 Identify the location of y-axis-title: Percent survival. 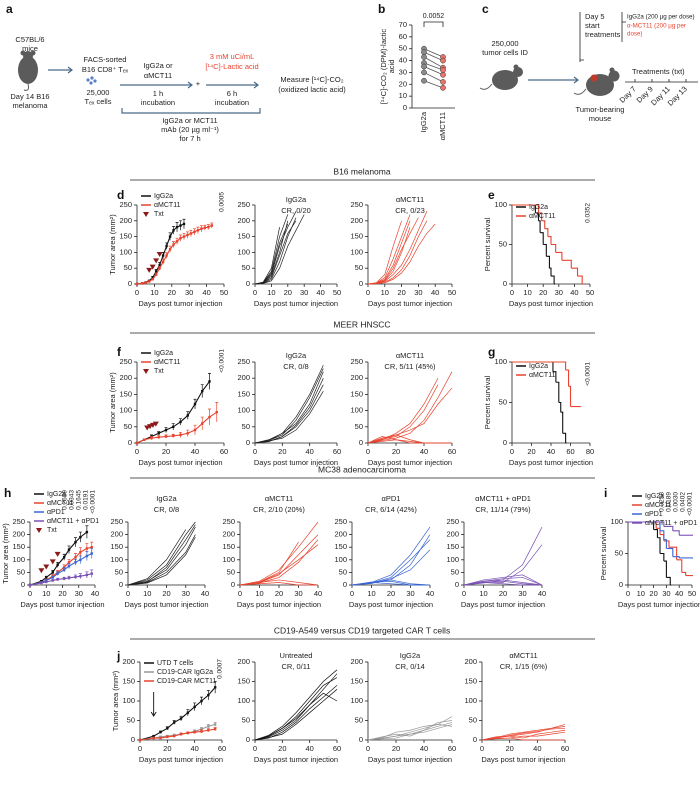
(603, 553).